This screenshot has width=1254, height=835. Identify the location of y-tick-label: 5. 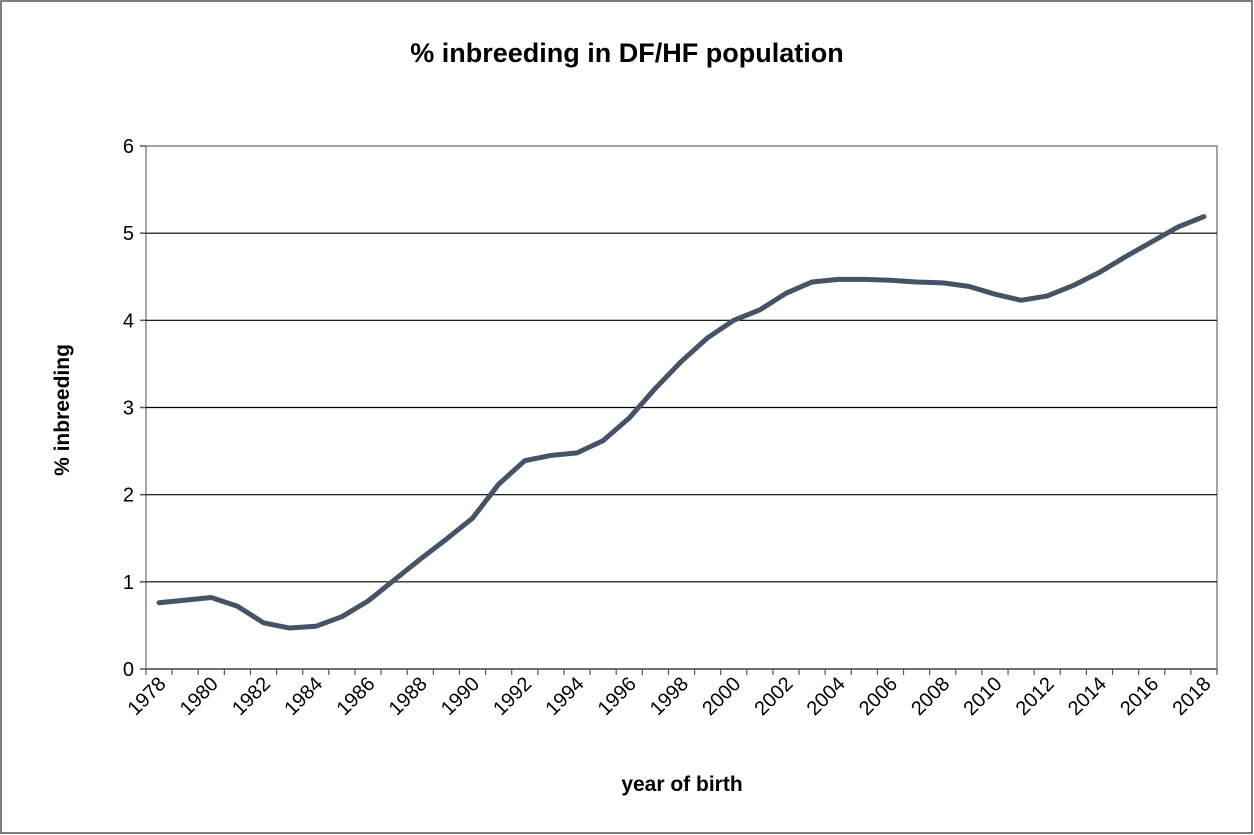
(128, 234).